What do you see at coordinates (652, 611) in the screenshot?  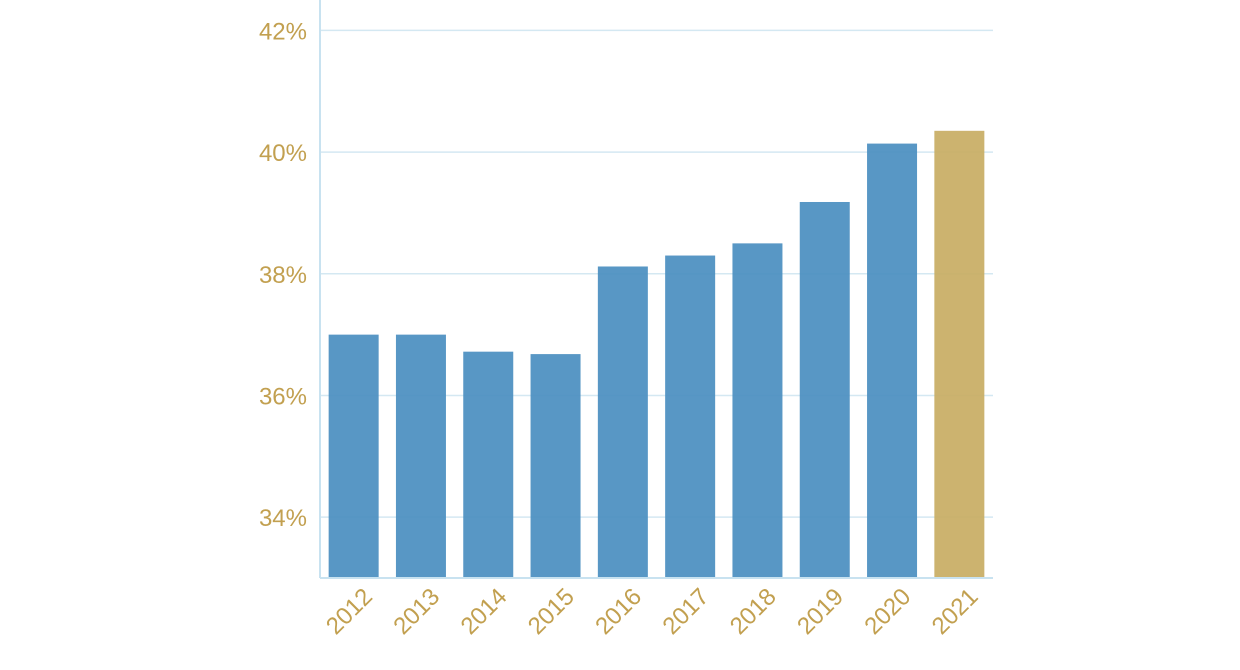 I see `x-tick-labels: 2012 2013 2014 2015 2016 2017 2018 2019 2020 2021` at bounding box center [652, 611].